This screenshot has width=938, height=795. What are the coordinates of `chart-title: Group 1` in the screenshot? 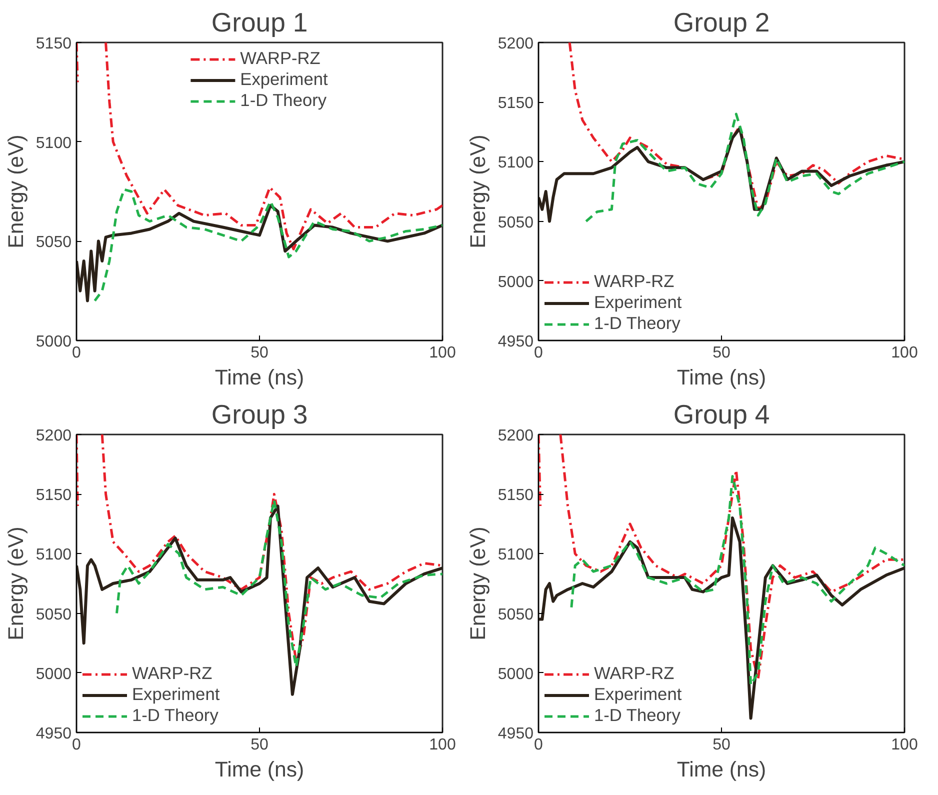 It's located at (259, 23).